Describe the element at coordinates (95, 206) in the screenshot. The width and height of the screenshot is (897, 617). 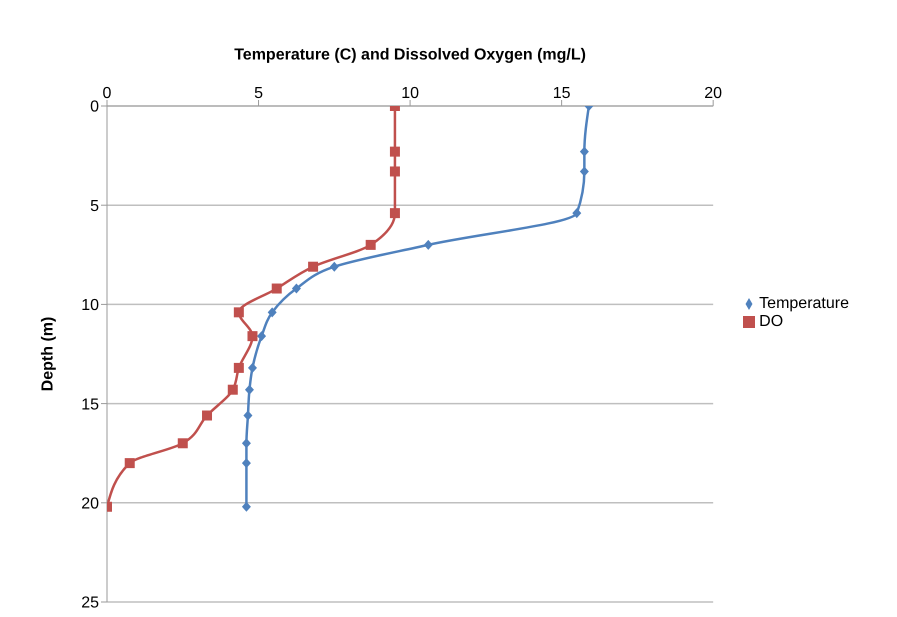
I see `y-tick-label: 5` at that location.